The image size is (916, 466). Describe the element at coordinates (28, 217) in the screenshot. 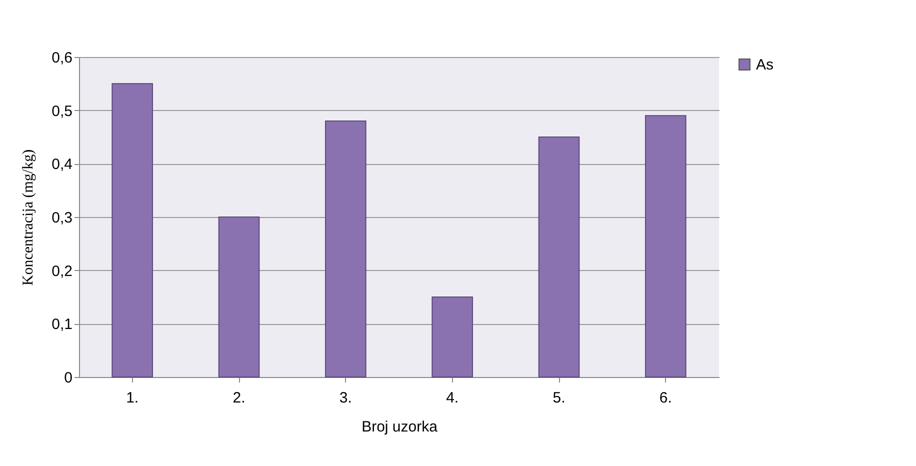

I see `y-axis-title: Koncentracija (mg/kg)` at that location.